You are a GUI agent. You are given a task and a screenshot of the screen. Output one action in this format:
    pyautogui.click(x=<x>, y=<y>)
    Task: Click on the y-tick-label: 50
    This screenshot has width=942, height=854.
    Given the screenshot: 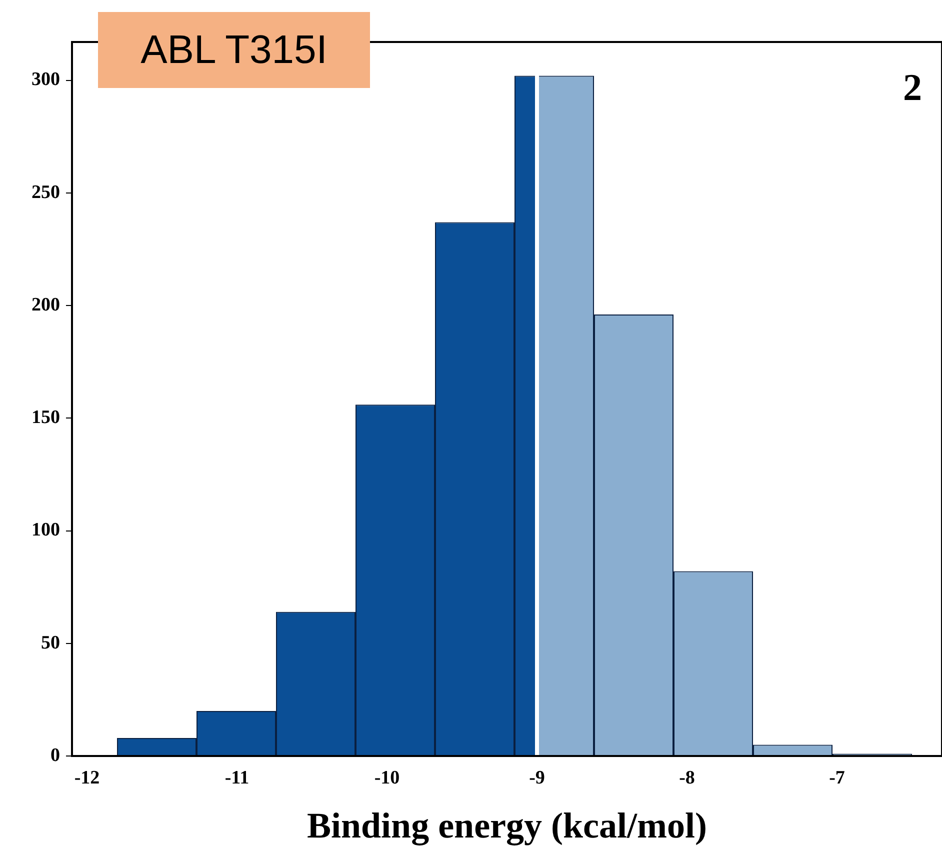 What is the action you would take?
    pyautogui.click(x=50, y=643)
    